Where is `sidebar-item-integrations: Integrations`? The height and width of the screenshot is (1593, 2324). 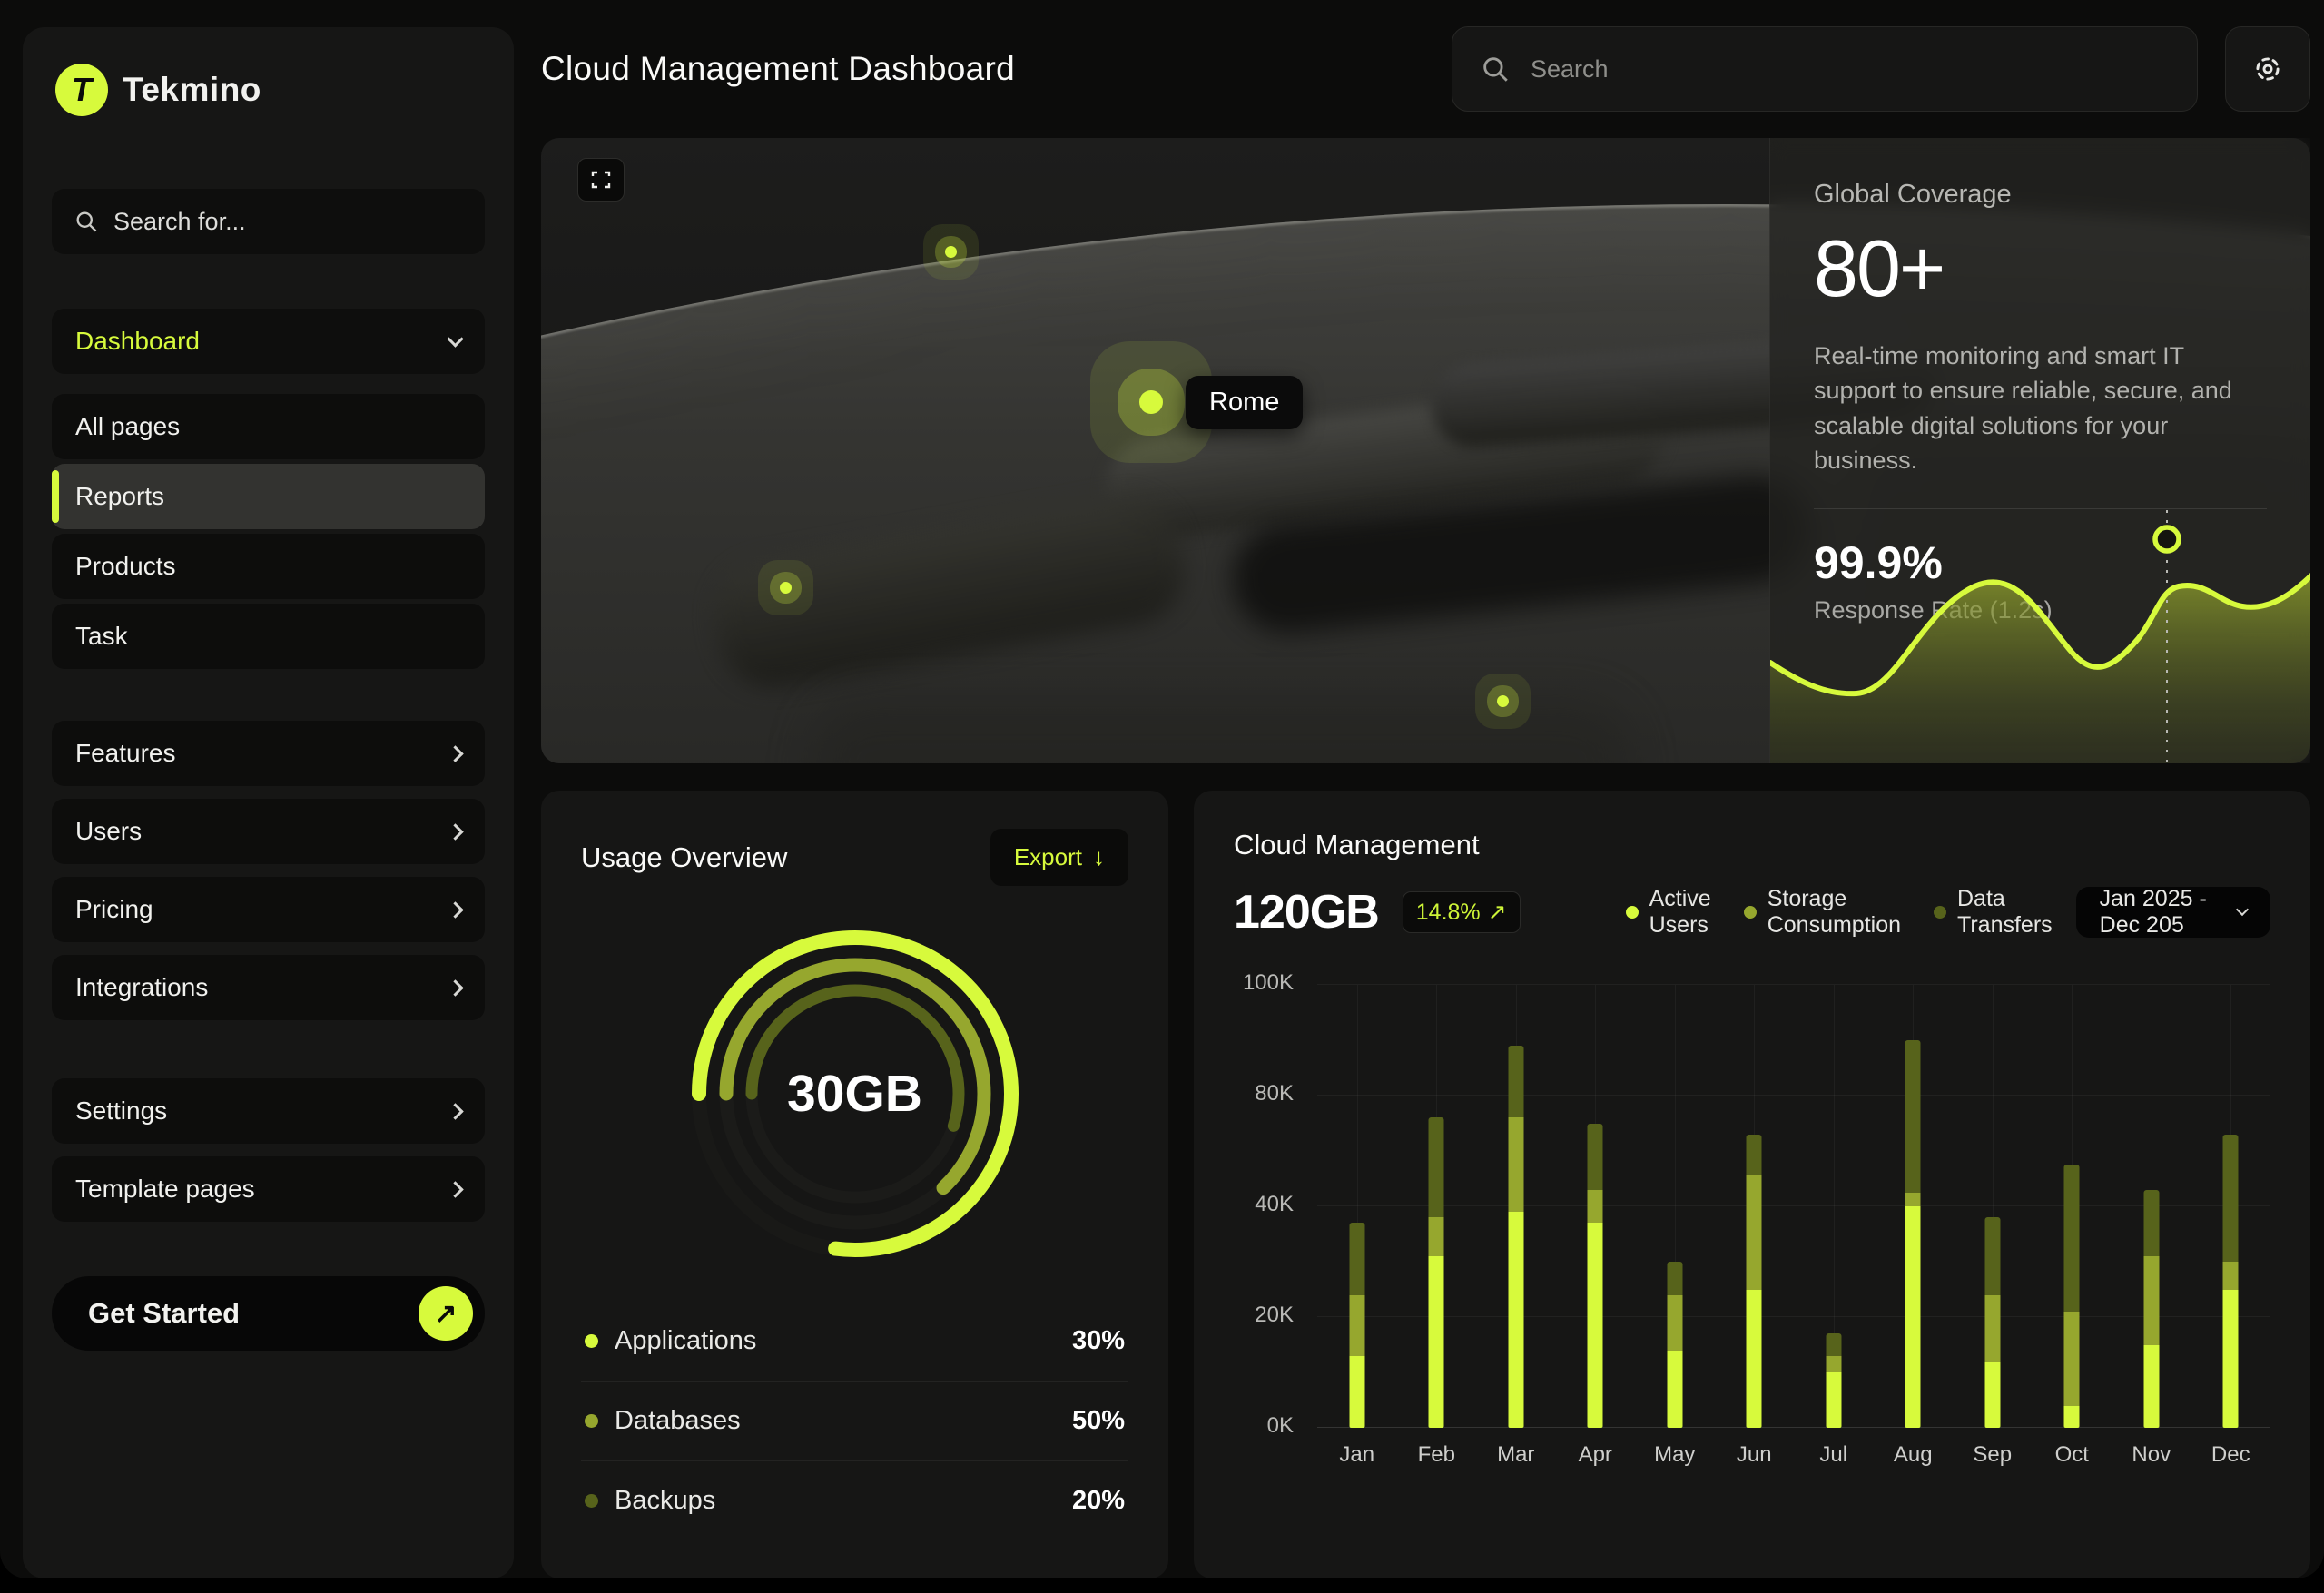
sidebar-item-integrations: Integrations is located at coordinates (268, 987).